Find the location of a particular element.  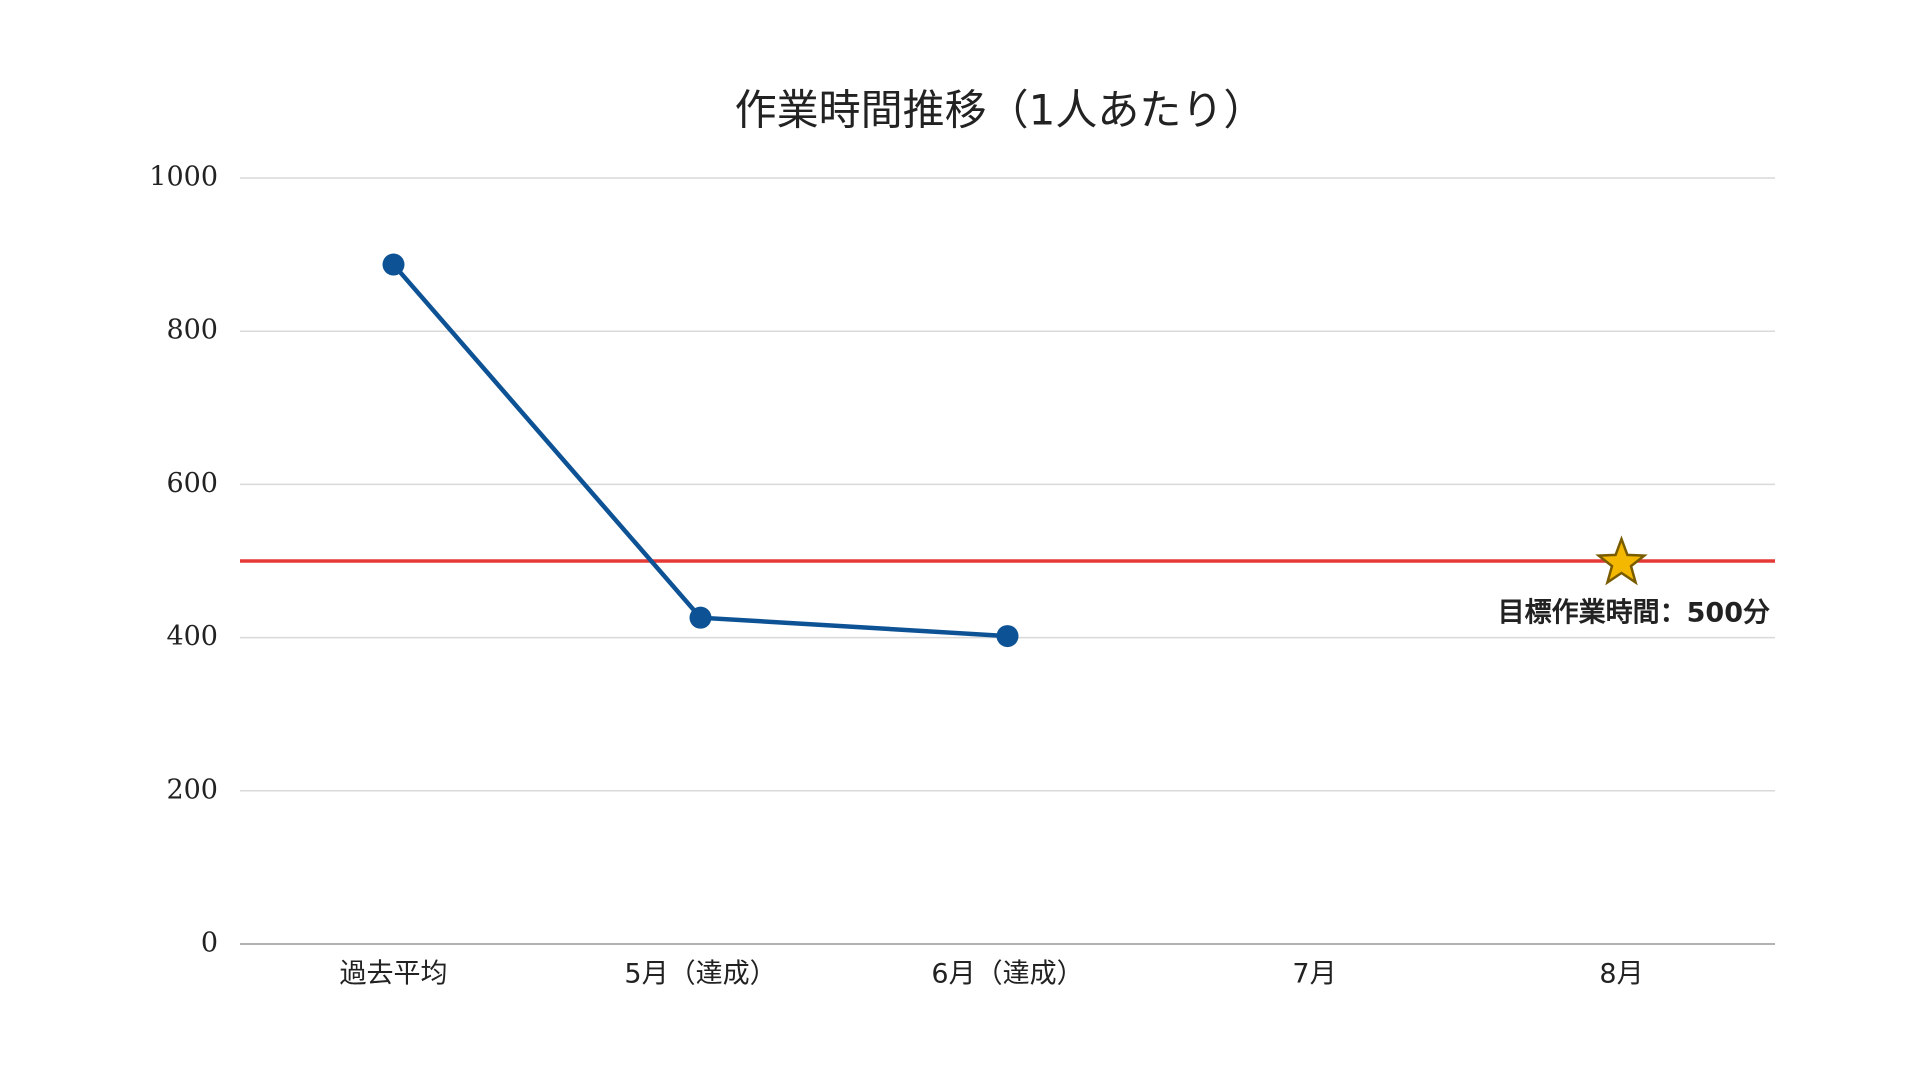

x-tick-label: 8月 is located at coordinates (1621, 974).